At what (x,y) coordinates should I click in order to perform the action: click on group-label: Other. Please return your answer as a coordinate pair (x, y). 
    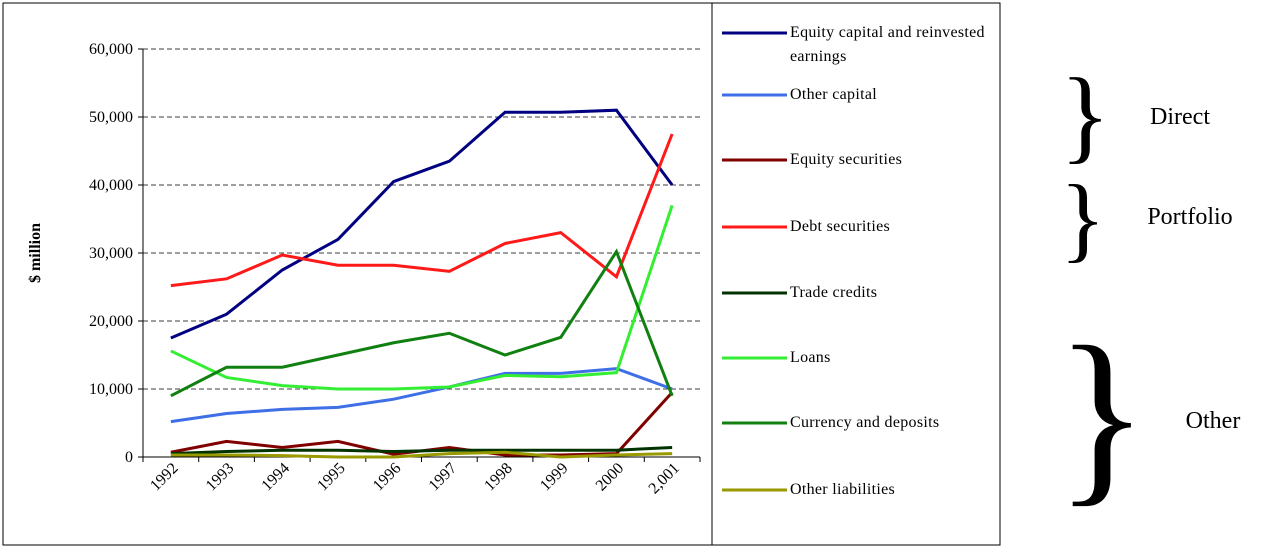
    Looking at the image, I should click on (1213, 421).